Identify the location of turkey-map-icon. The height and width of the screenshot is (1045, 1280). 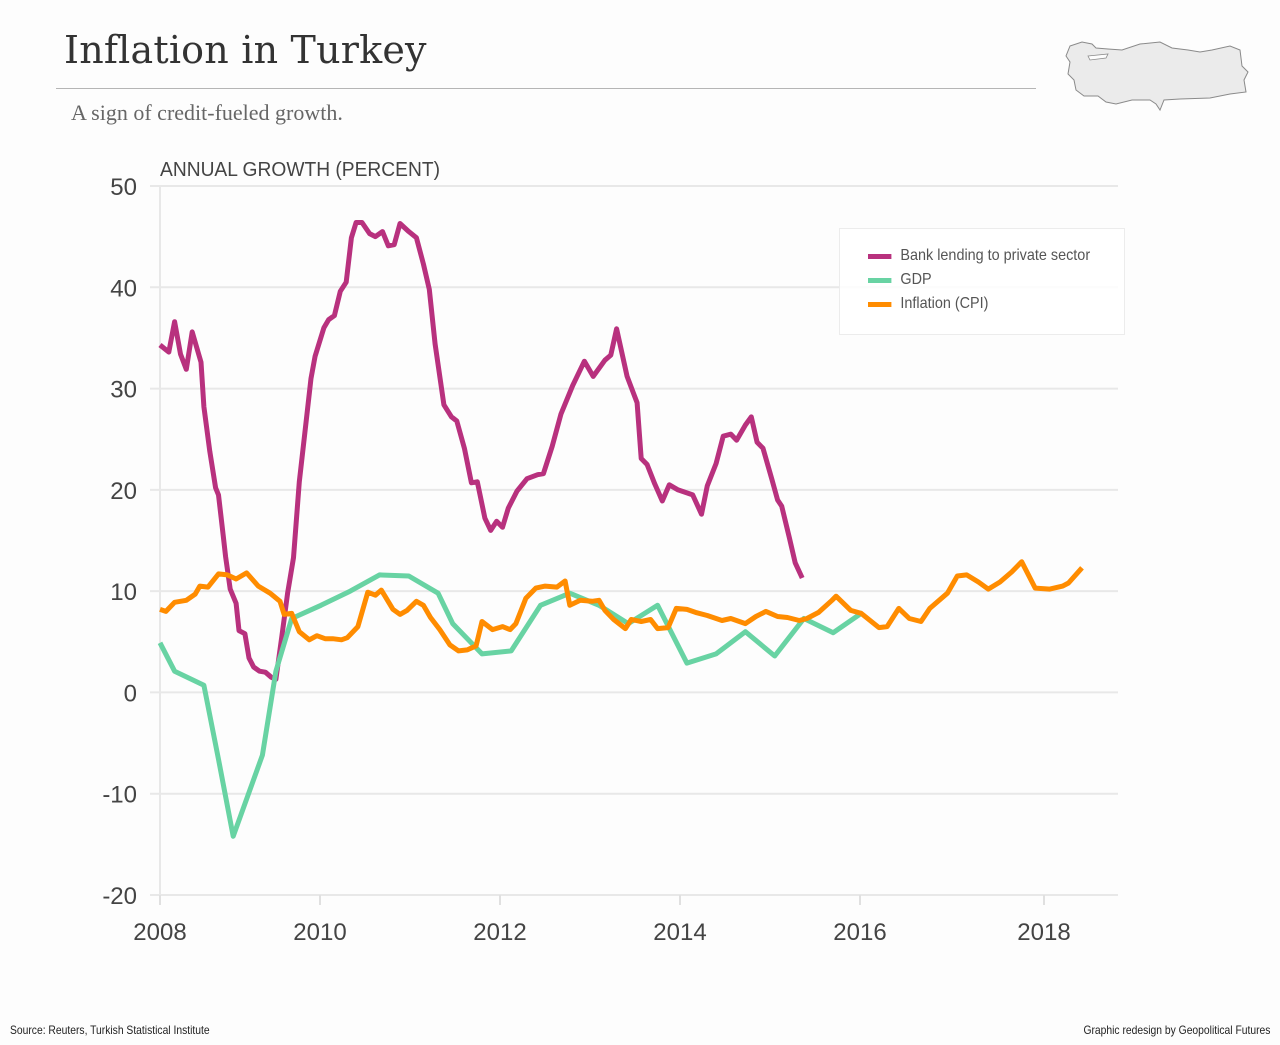
(1157, 76).